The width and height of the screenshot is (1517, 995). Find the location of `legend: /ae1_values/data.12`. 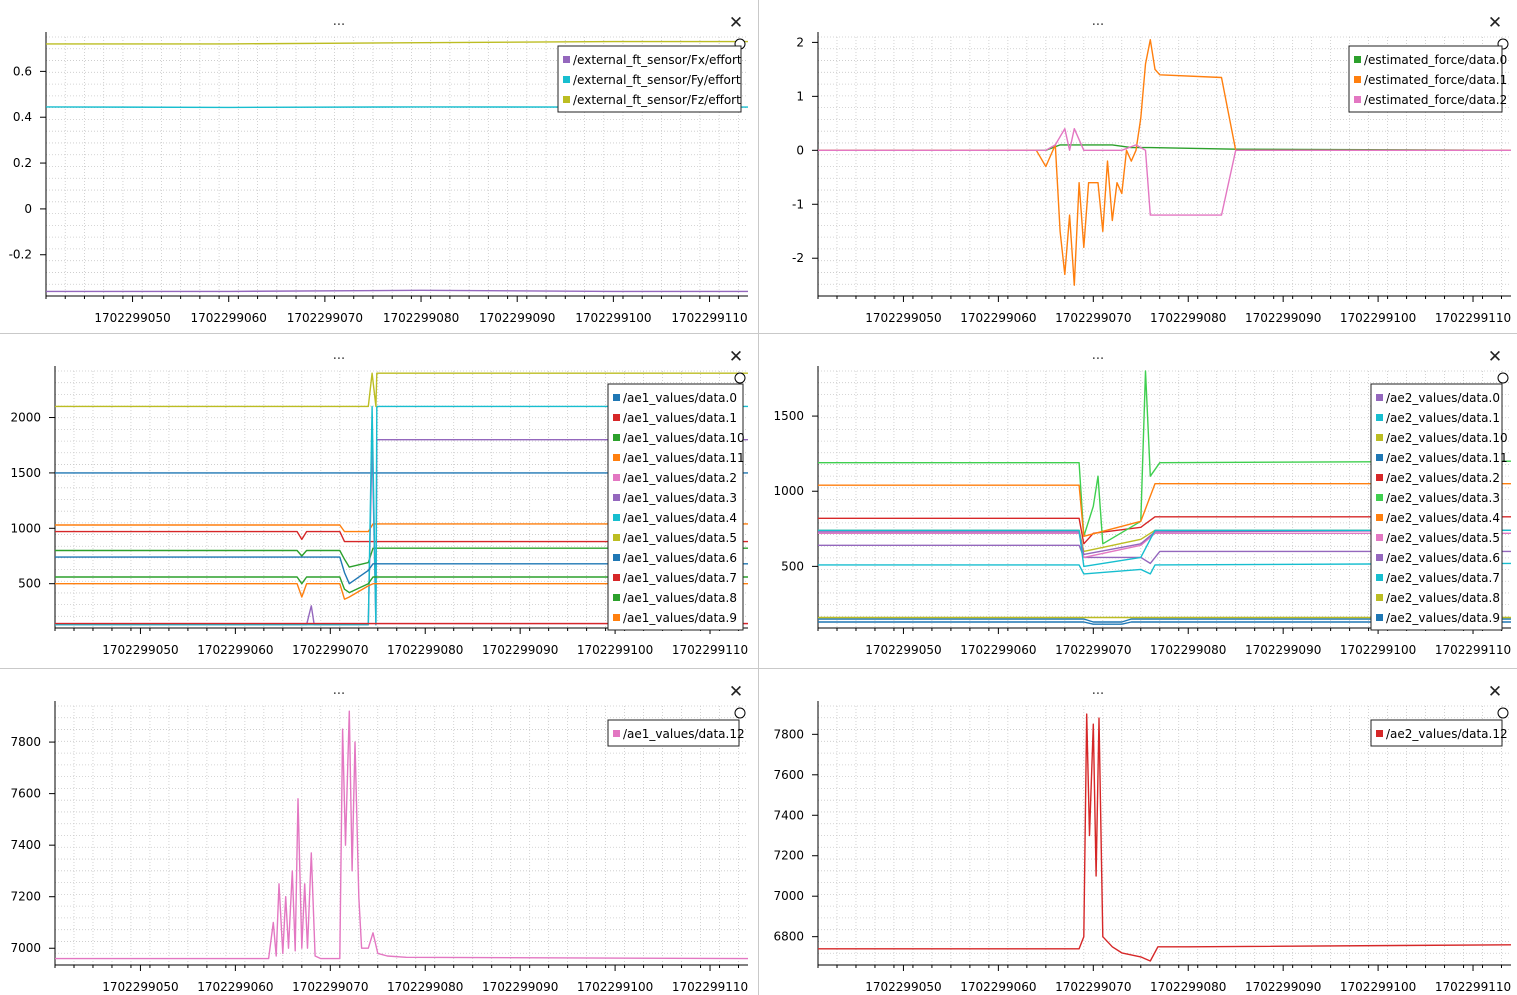

legend: /ae1_values/data.12 is located at coordinates (676, 733).